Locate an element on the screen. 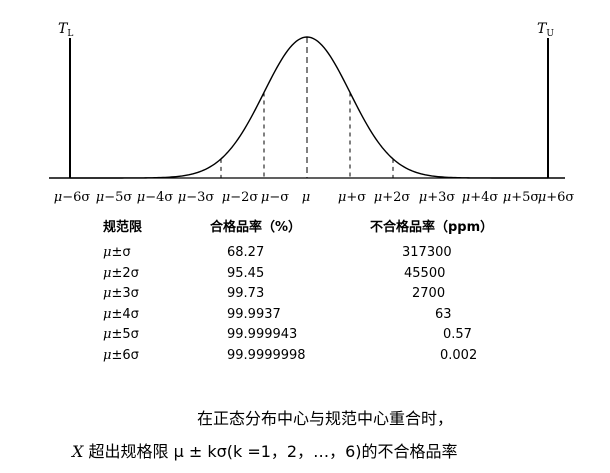  upper-limit-label: TU is located at coordinates (545, 30).